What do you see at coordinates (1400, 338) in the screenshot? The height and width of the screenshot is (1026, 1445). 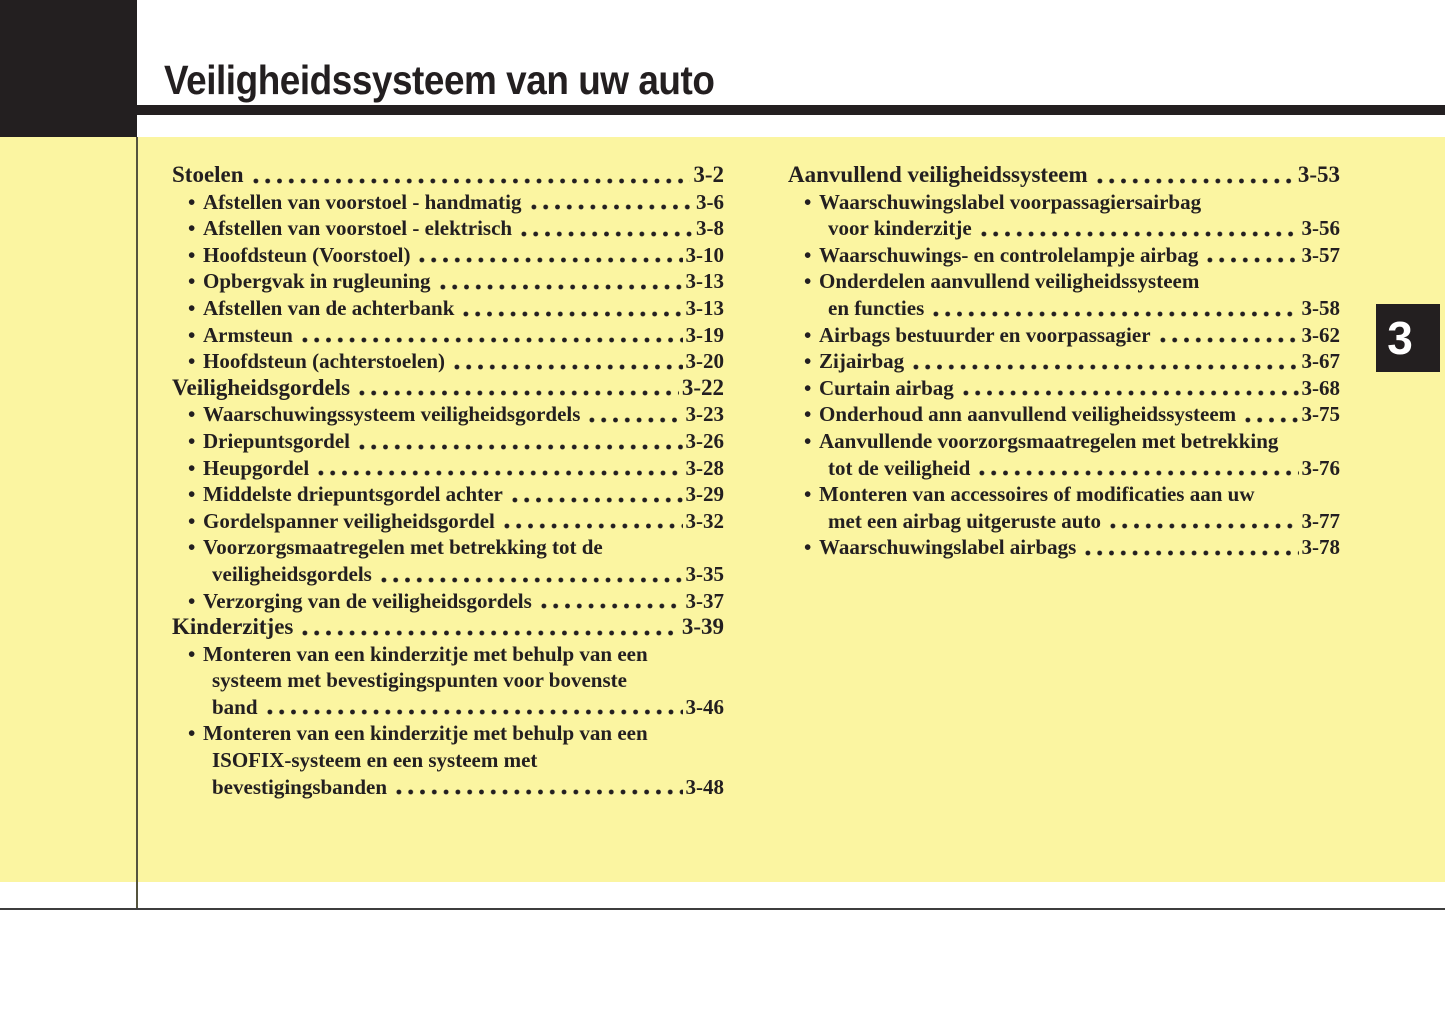 I see `chapter-number: 3` at bounding box center [1400, 338].